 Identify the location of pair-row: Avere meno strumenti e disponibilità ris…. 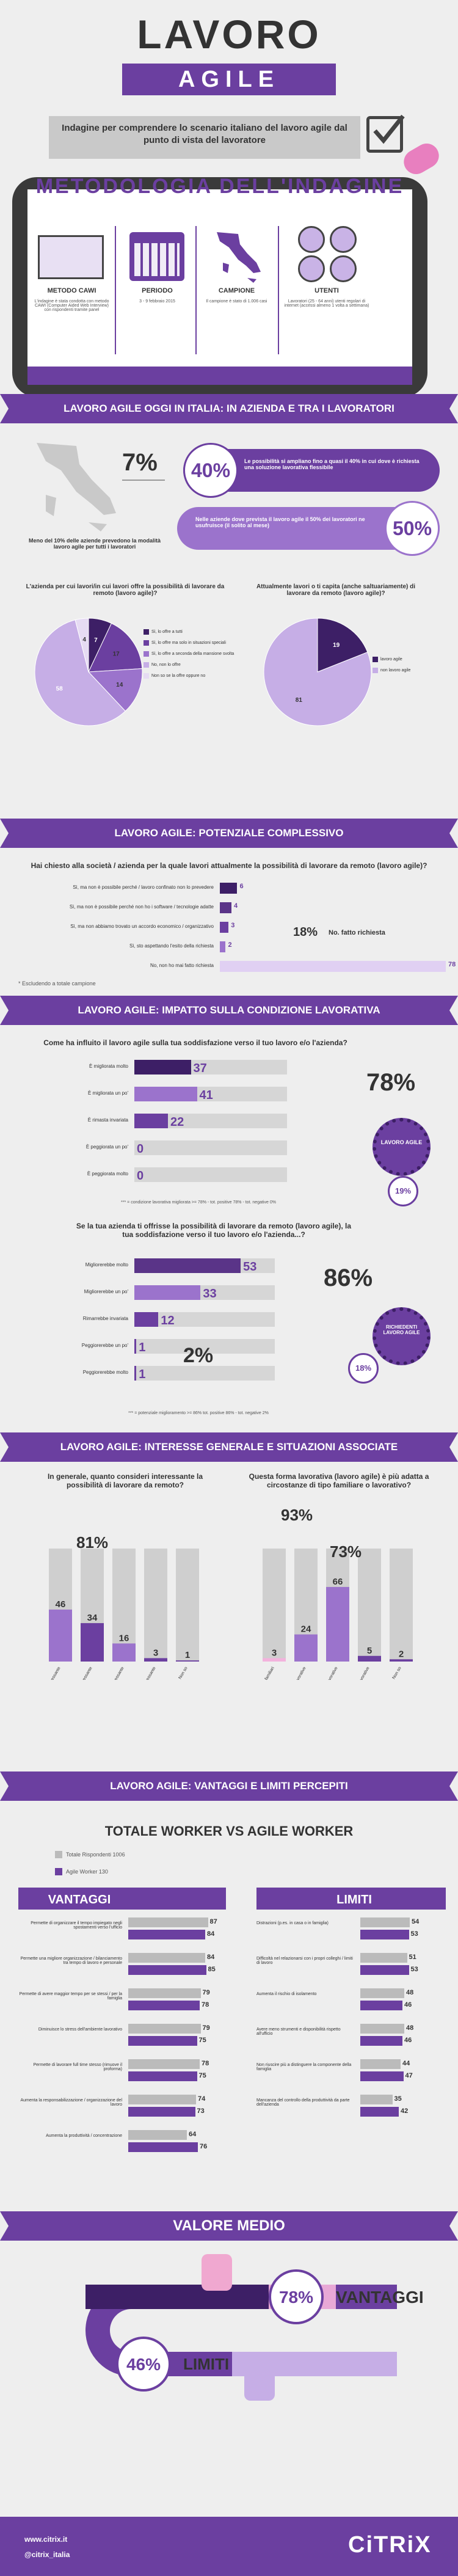
(354, 2037).